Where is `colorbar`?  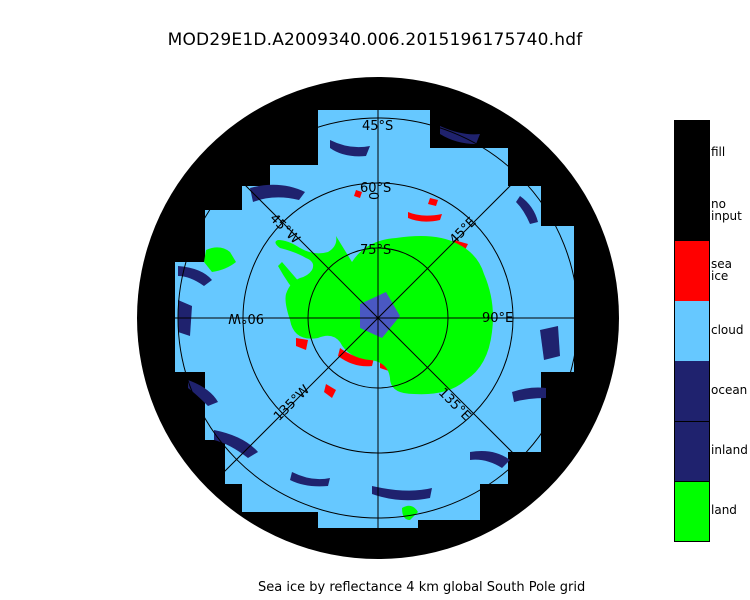
colorbar is located at coordinates (692, 331).